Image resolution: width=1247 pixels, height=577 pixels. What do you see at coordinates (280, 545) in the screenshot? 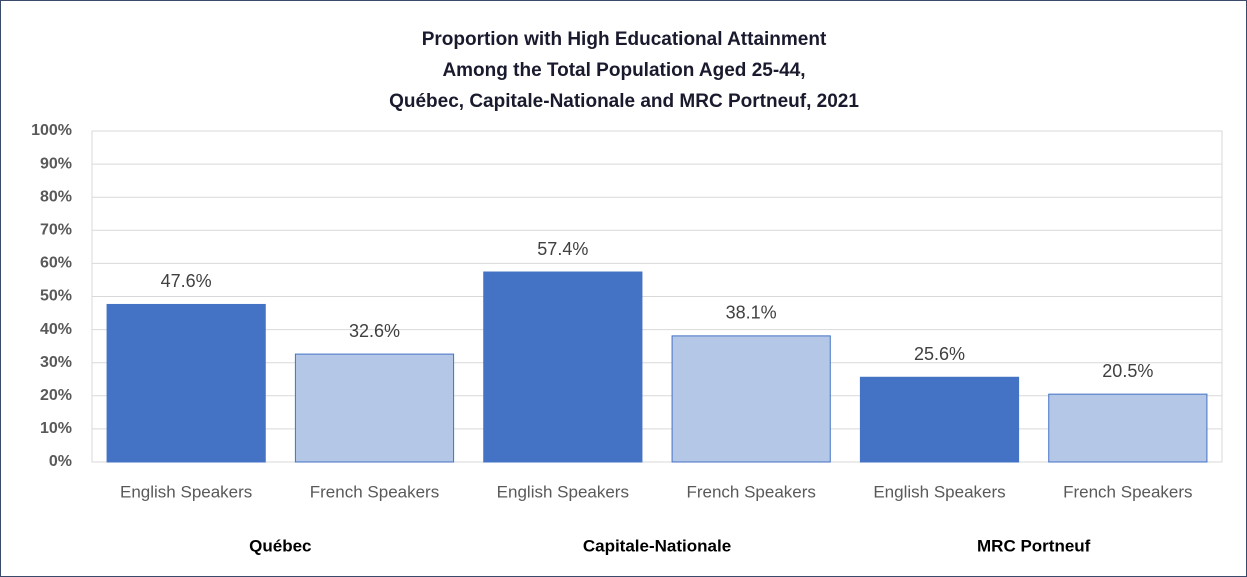
I see `group-label: Québec` at bounding box center [280, 545].